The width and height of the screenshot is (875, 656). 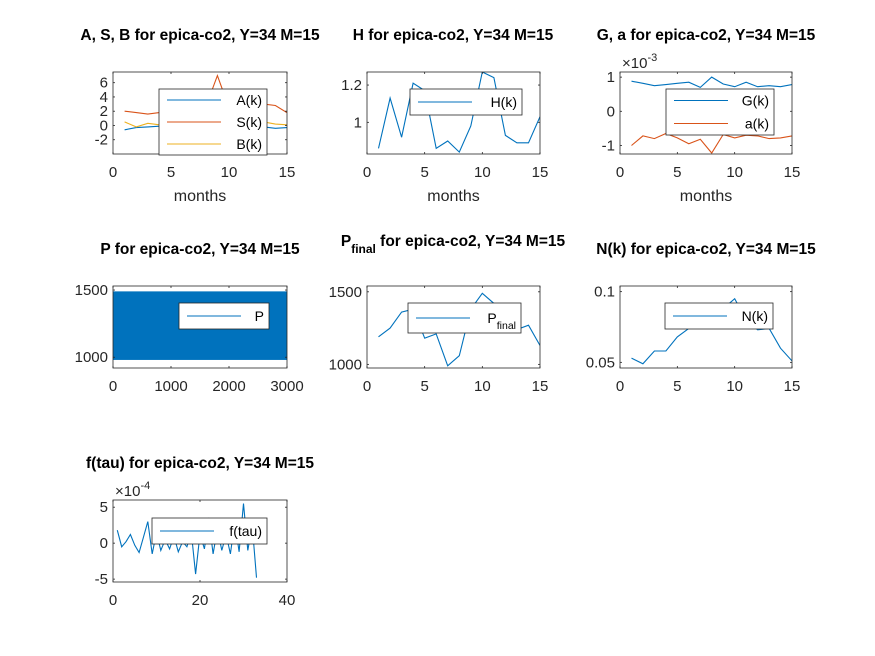 What do you see at coordinates (259, 316) in the screenshot?
I see `legend-label-p: P` at bounding box center [259, 316].